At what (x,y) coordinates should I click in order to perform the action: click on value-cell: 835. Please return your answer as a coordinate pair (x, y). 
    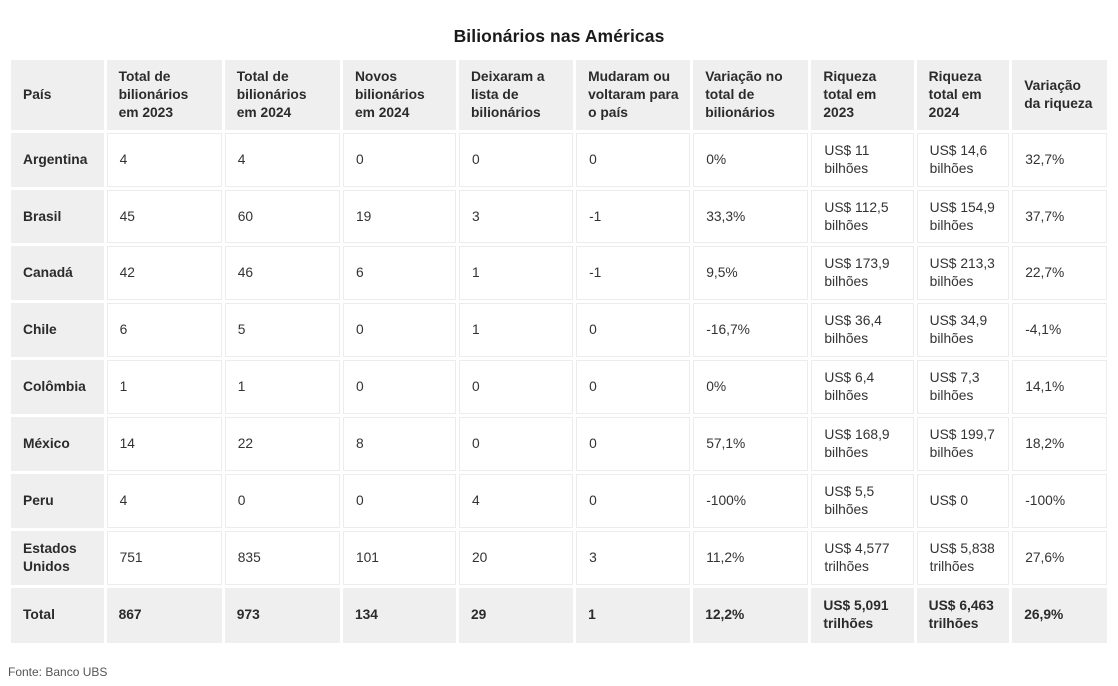
    Looking at the image, I should click on (282, 557).